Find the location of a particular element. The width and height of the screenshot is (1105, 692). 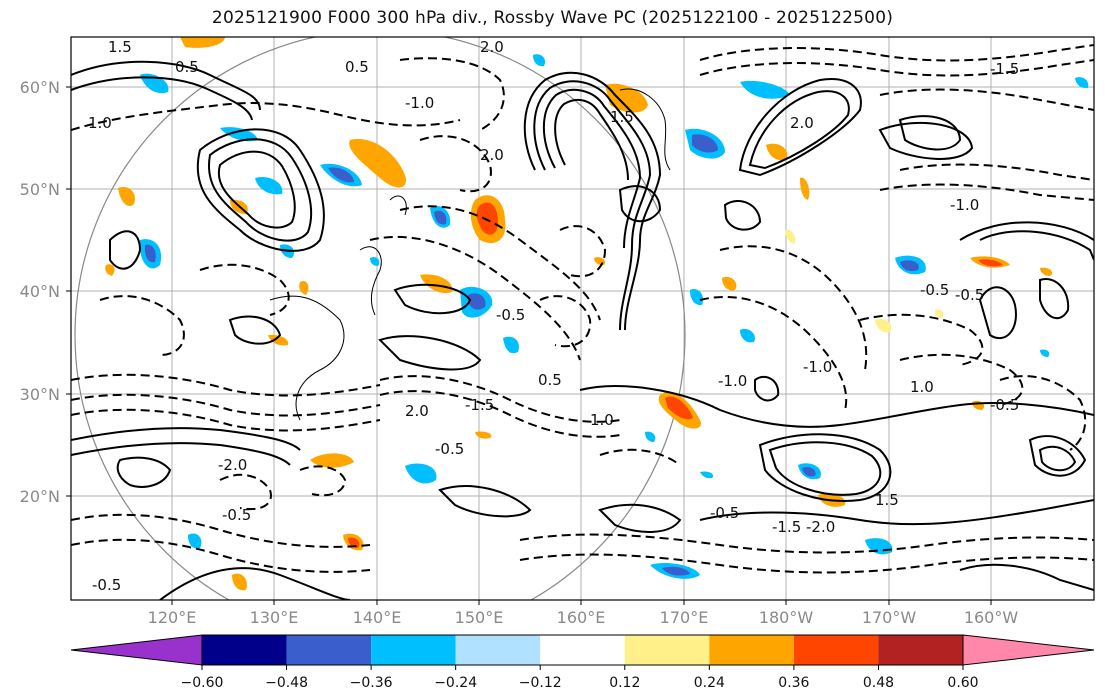

colorbar-frame is located at coordinates (582, 650).